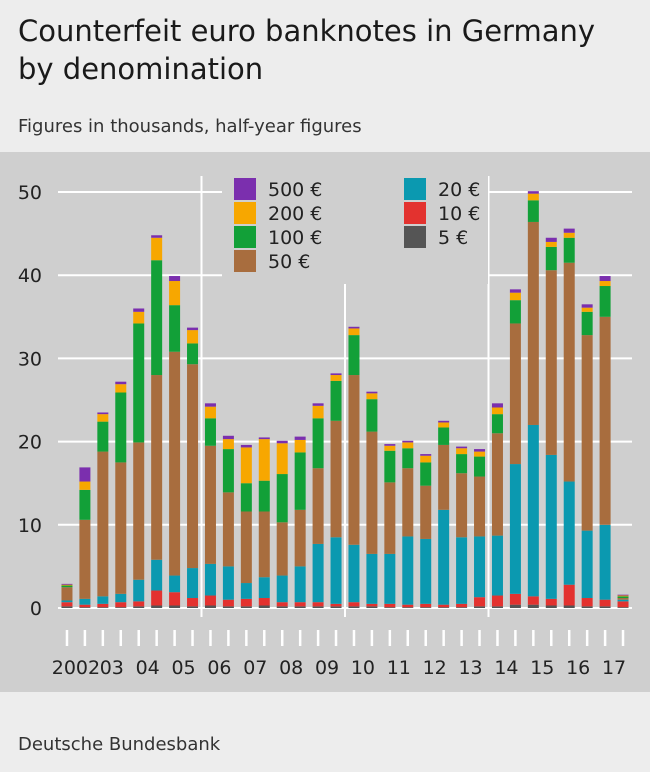 Image resolution: width=650 pixels, height=772 pixels. What do you see at coordinates (295, 238) in the screenshot?
I see `legend-label: 100 €` at bounding box center [295, 238].